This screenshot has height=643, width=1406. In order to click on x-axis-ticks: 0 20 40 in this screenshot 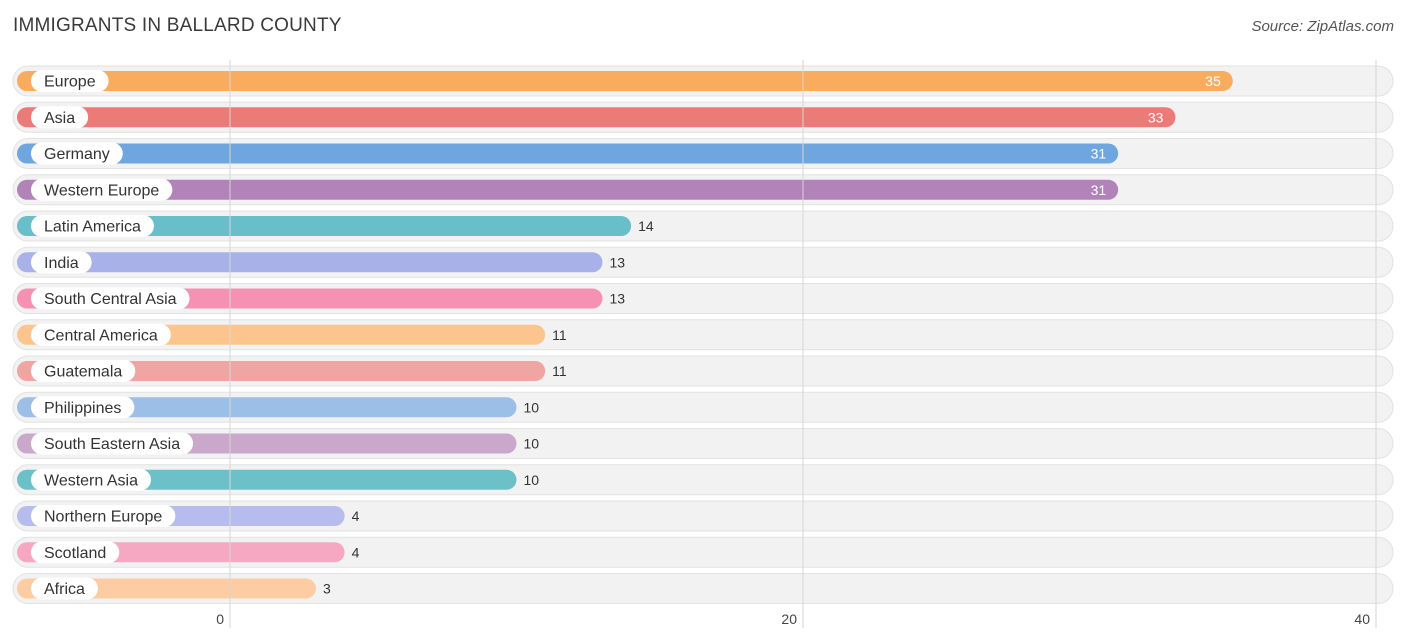, I will do `click(793, 619)`.